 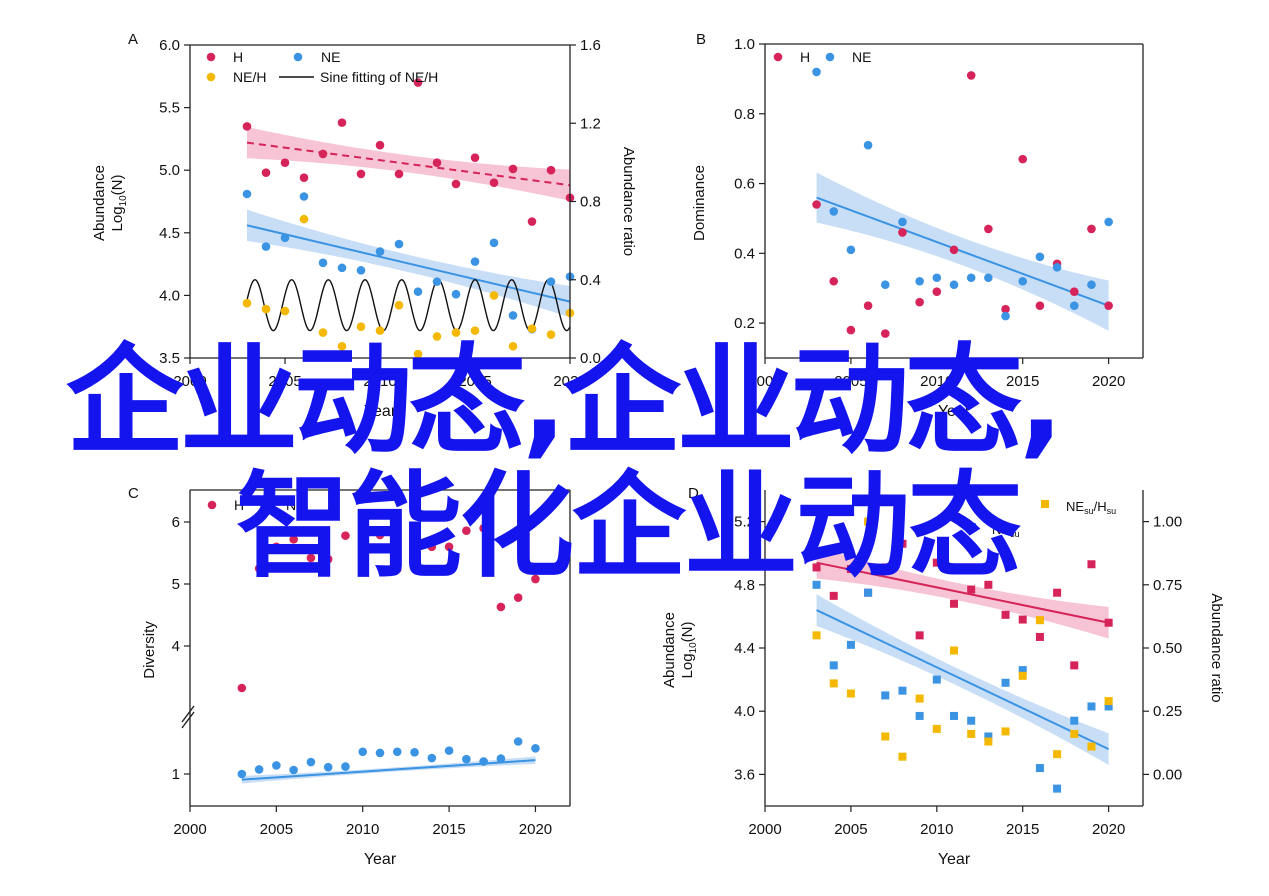 What do you see at coordinates (188, 714) in the screenshot?
I see `axis-break-mark` at bounding box center [188, 714].